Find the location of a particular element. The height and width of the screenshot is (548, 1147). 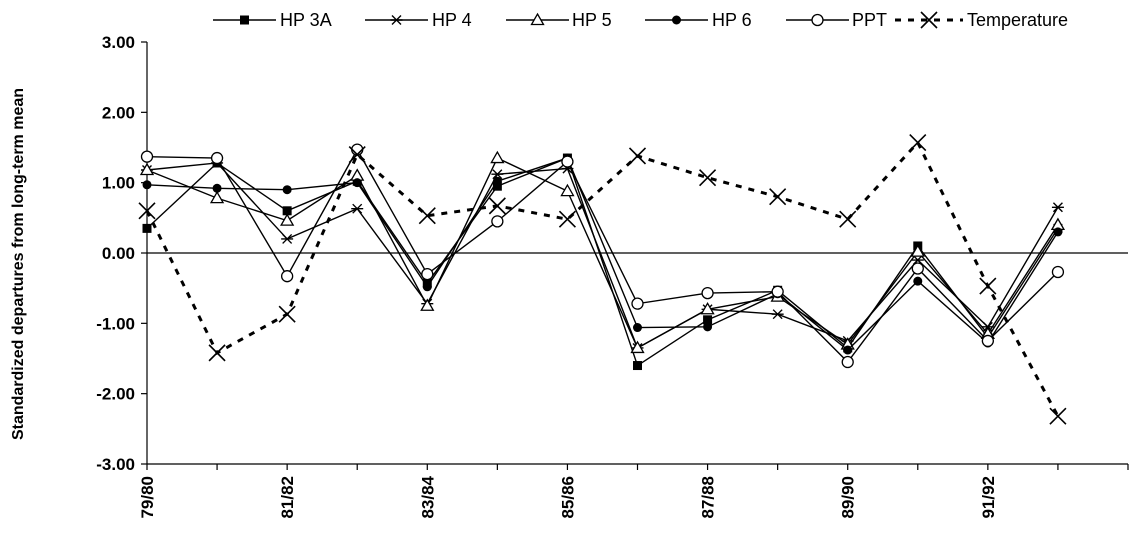

legend-label: HP 5 is located at coordinates (592, 20).